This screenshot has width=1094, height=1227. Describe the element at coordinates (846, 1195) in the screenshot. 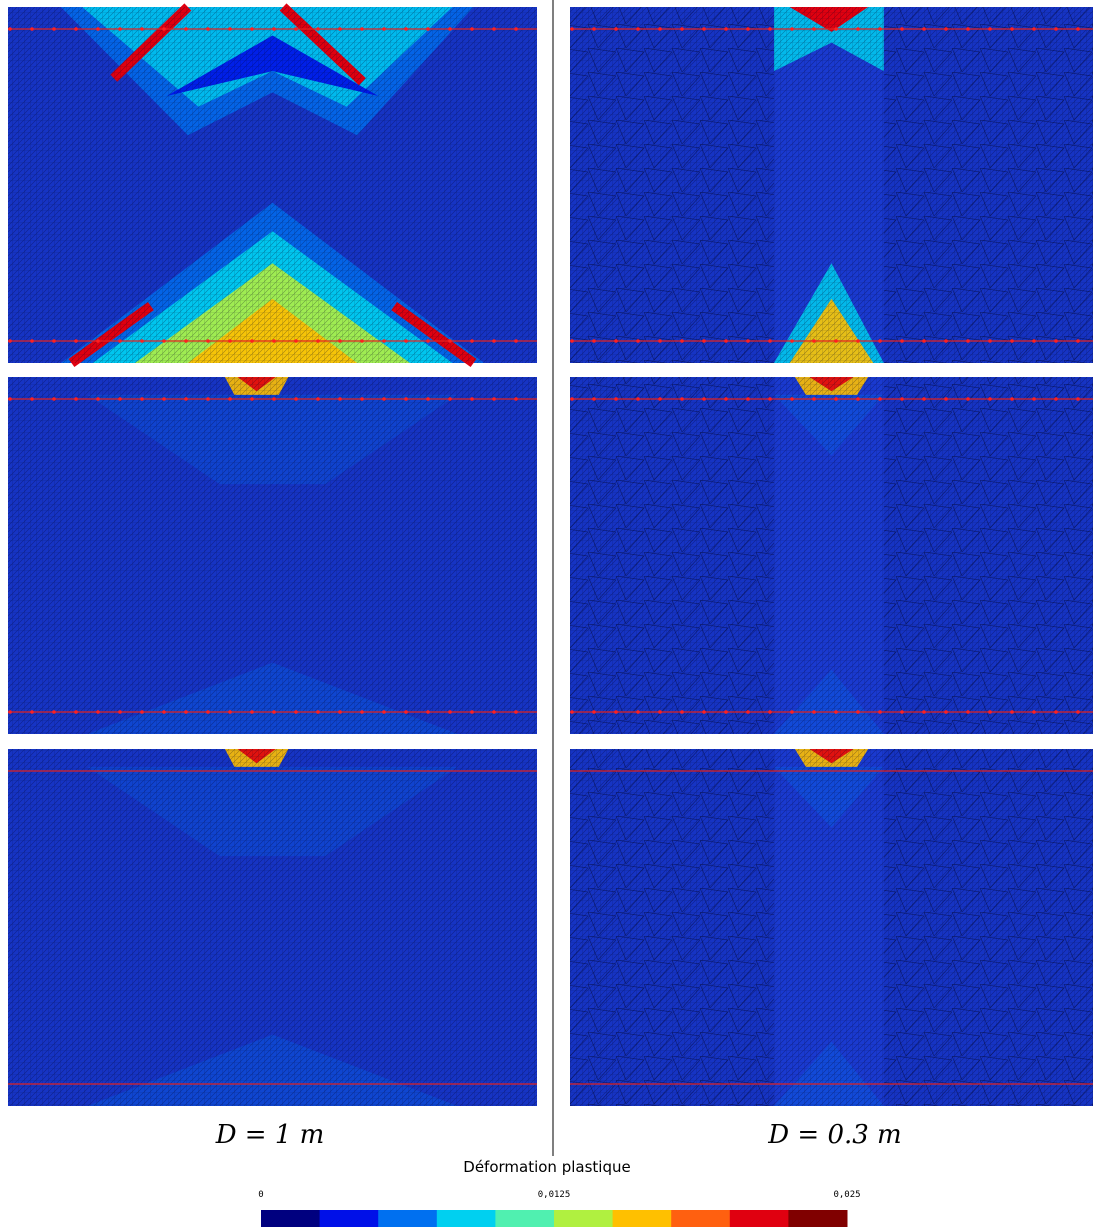

I see `colorbar-tick-label: 0,025` at that location.